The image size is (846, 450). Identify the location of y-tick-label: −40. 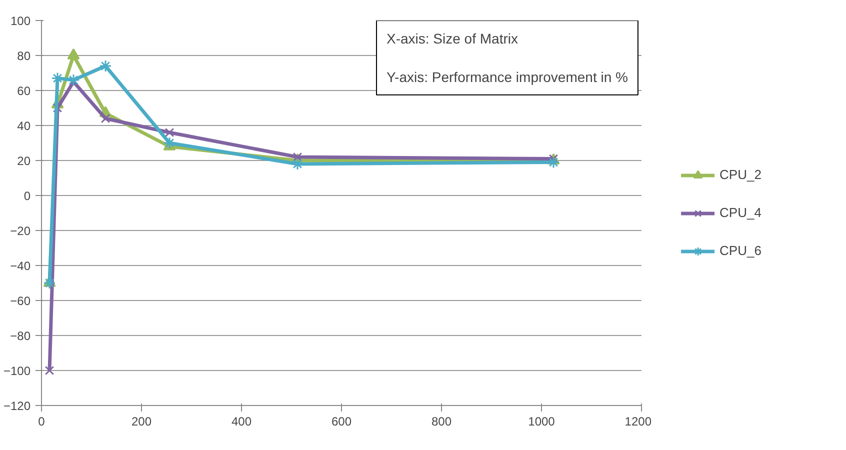
(20, 266).